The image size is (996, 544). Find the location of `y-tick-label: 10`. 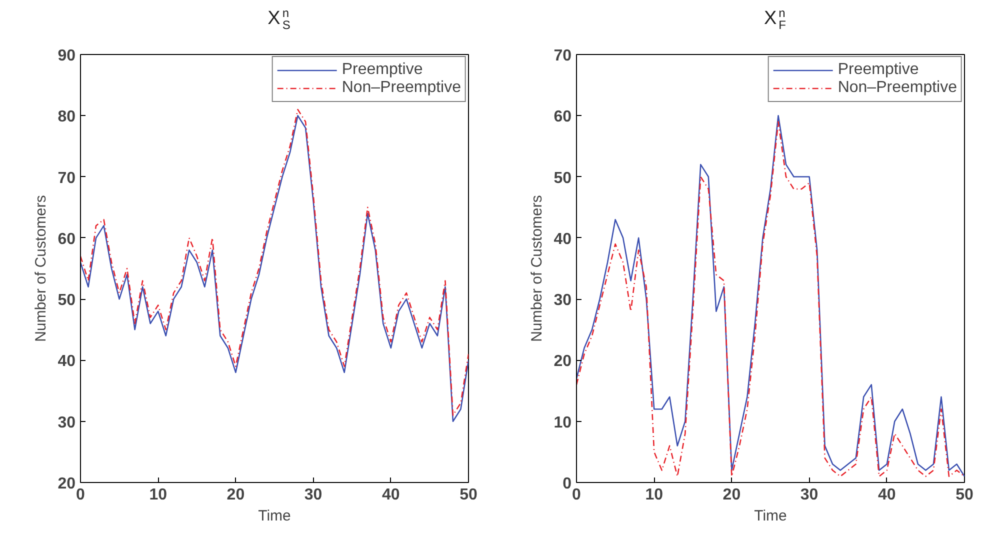

y-tick-label: 10 is located at coordinates (563, 423).